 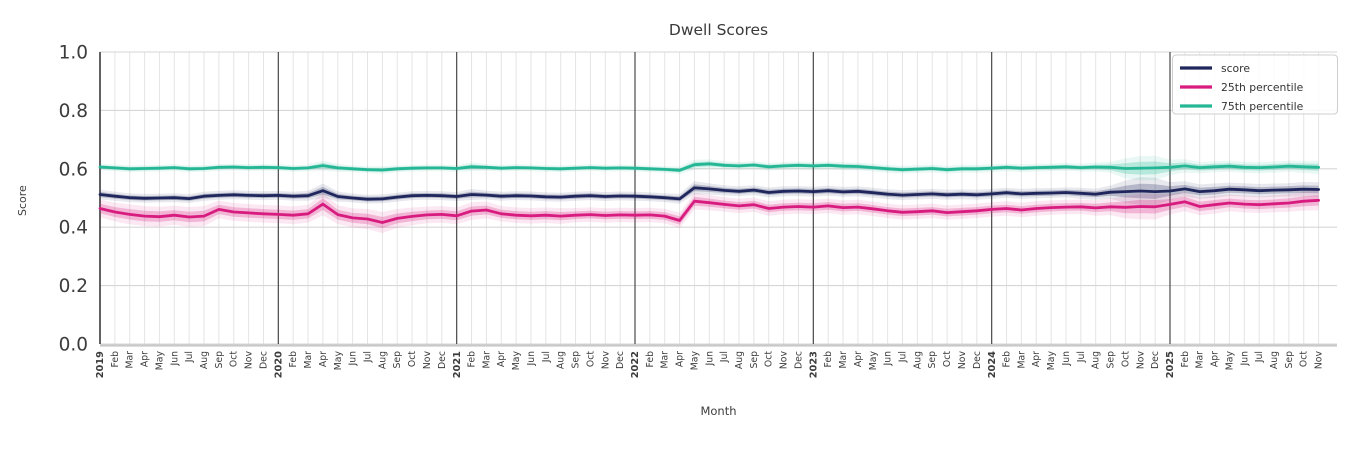 What do you see at coordinates (1262, 106) in the screenshot?
I see `legend-label: 75th percentile` at bounding box center [1262, 106].